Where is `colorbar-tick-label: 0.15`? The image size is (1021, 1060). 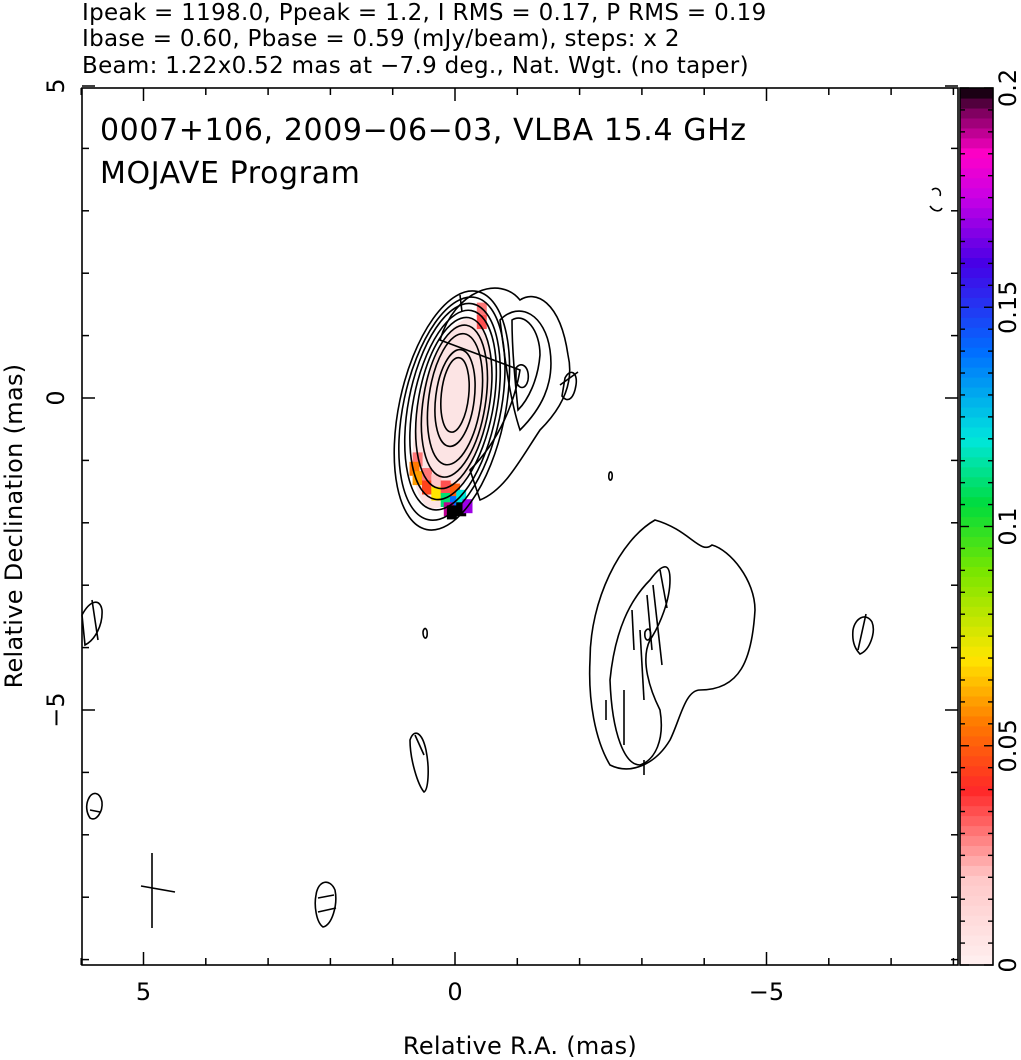
colorbar-tick-label: 0.15 is located at coordinates (1007, 307).